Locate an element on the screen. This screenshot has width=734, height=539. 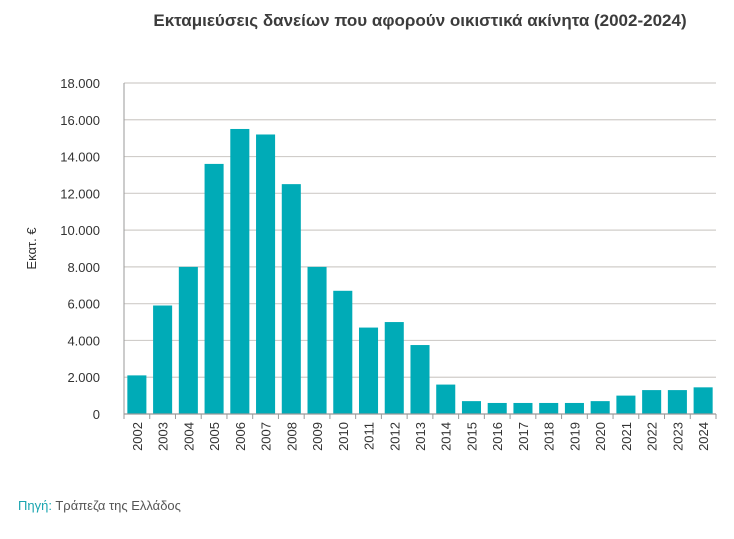
bar-2015 is located at coordinates (471, 407).